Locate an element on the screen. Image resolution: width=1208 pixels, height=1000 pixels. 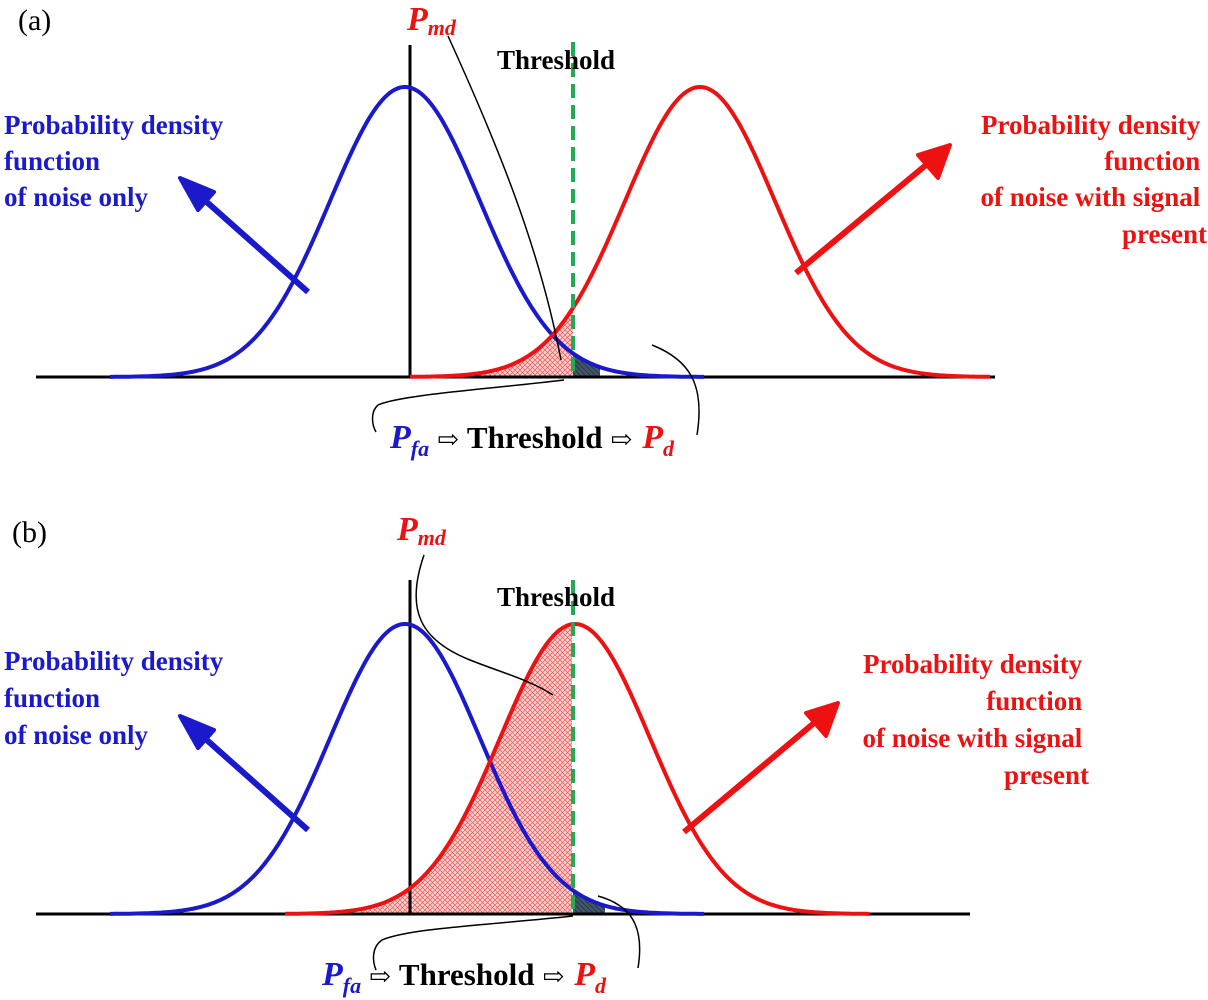
panel-b-noise-curve is located at coordinates (407, 769).